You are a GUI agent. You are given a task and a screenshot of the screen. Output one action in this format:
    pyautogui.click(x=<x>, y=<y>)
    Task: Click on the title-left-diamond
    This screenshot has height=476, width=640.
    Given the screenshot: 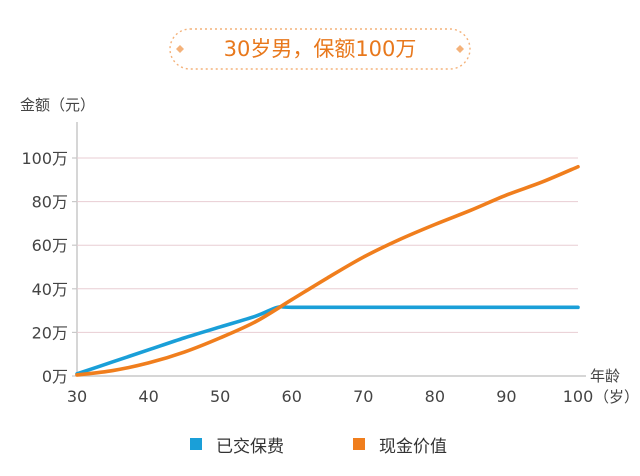 What is the action you would take?
    pyautogui.click(x=180, y=49)
    